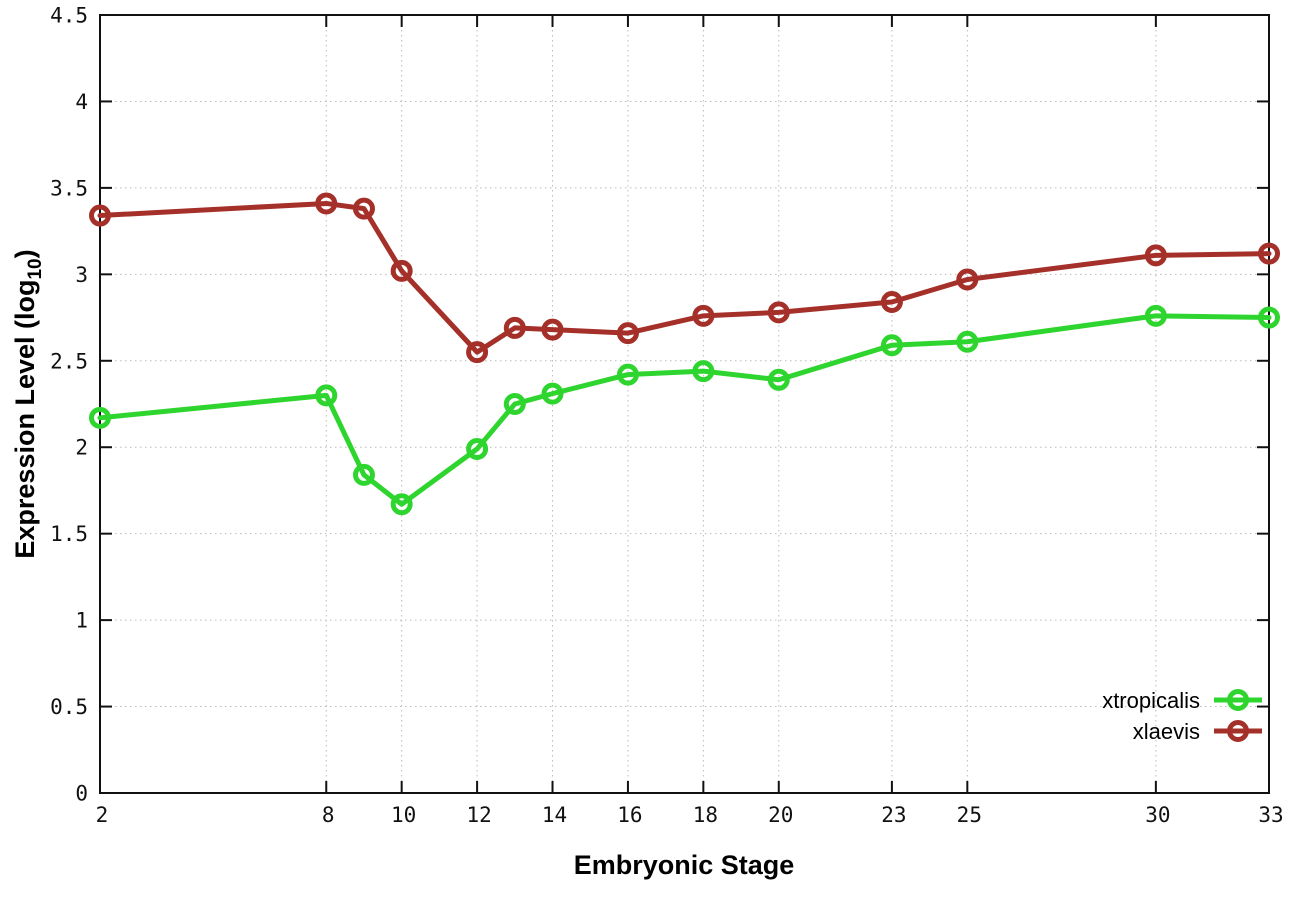  Describe the element at coordinates (35, 268) in the screenshot. I see `y-axis-title-subscript: 10` at that location.